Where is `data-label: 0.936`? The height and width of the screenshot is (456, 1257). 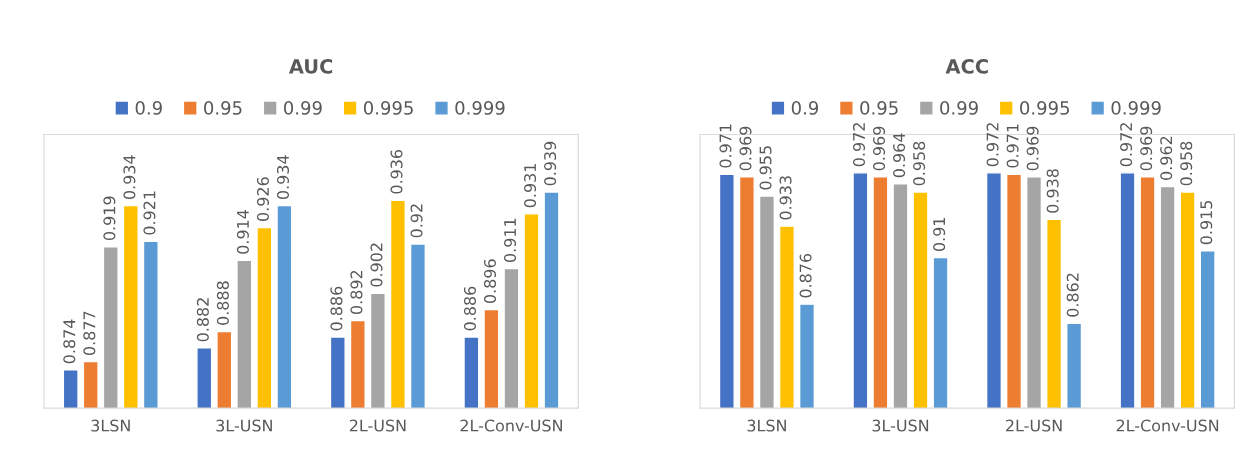 data-label: 0.936 is located at coordinates (396, 171).